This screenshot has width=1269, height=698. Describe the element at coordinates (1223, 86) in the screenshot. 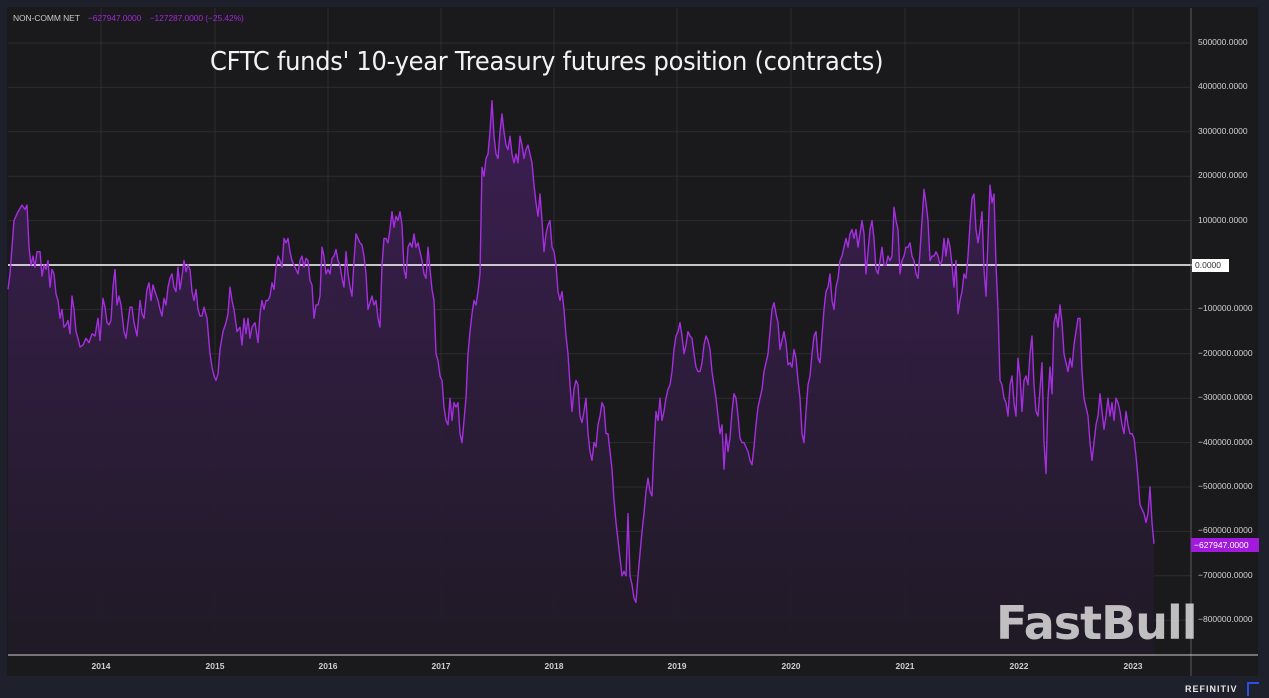

I see `y-tick-label: 400000.0000` at that location.